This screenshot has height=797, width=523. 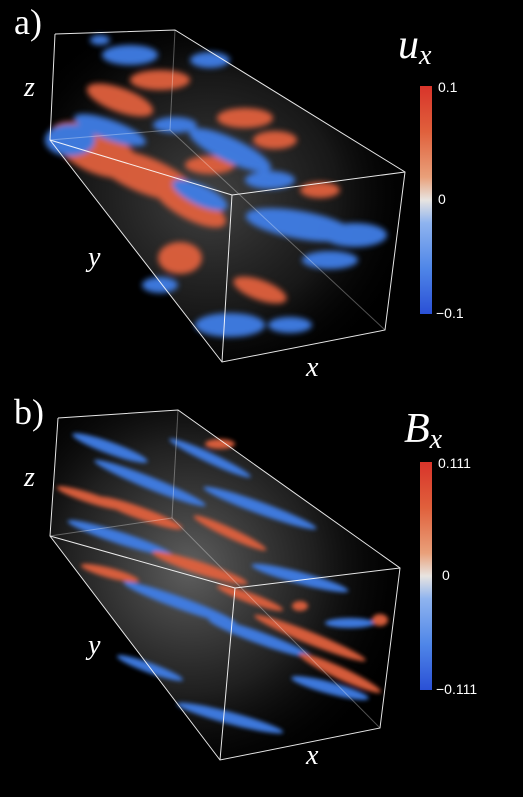 What do you see at coordinates (29, 477) in the screenshot?
I see `axis-label-z-b: z` at bounding box center [29, 477].